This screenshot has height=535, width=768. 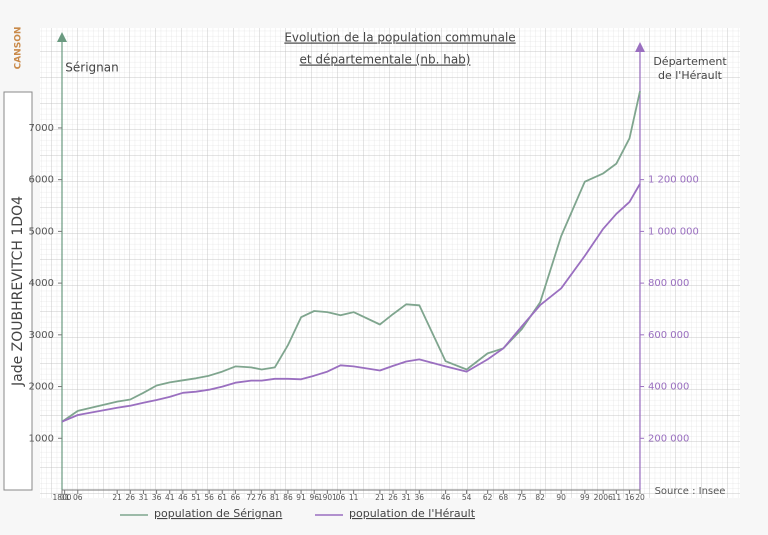 I want to click on x-tick-label: 01, so click(x=65, y=497).